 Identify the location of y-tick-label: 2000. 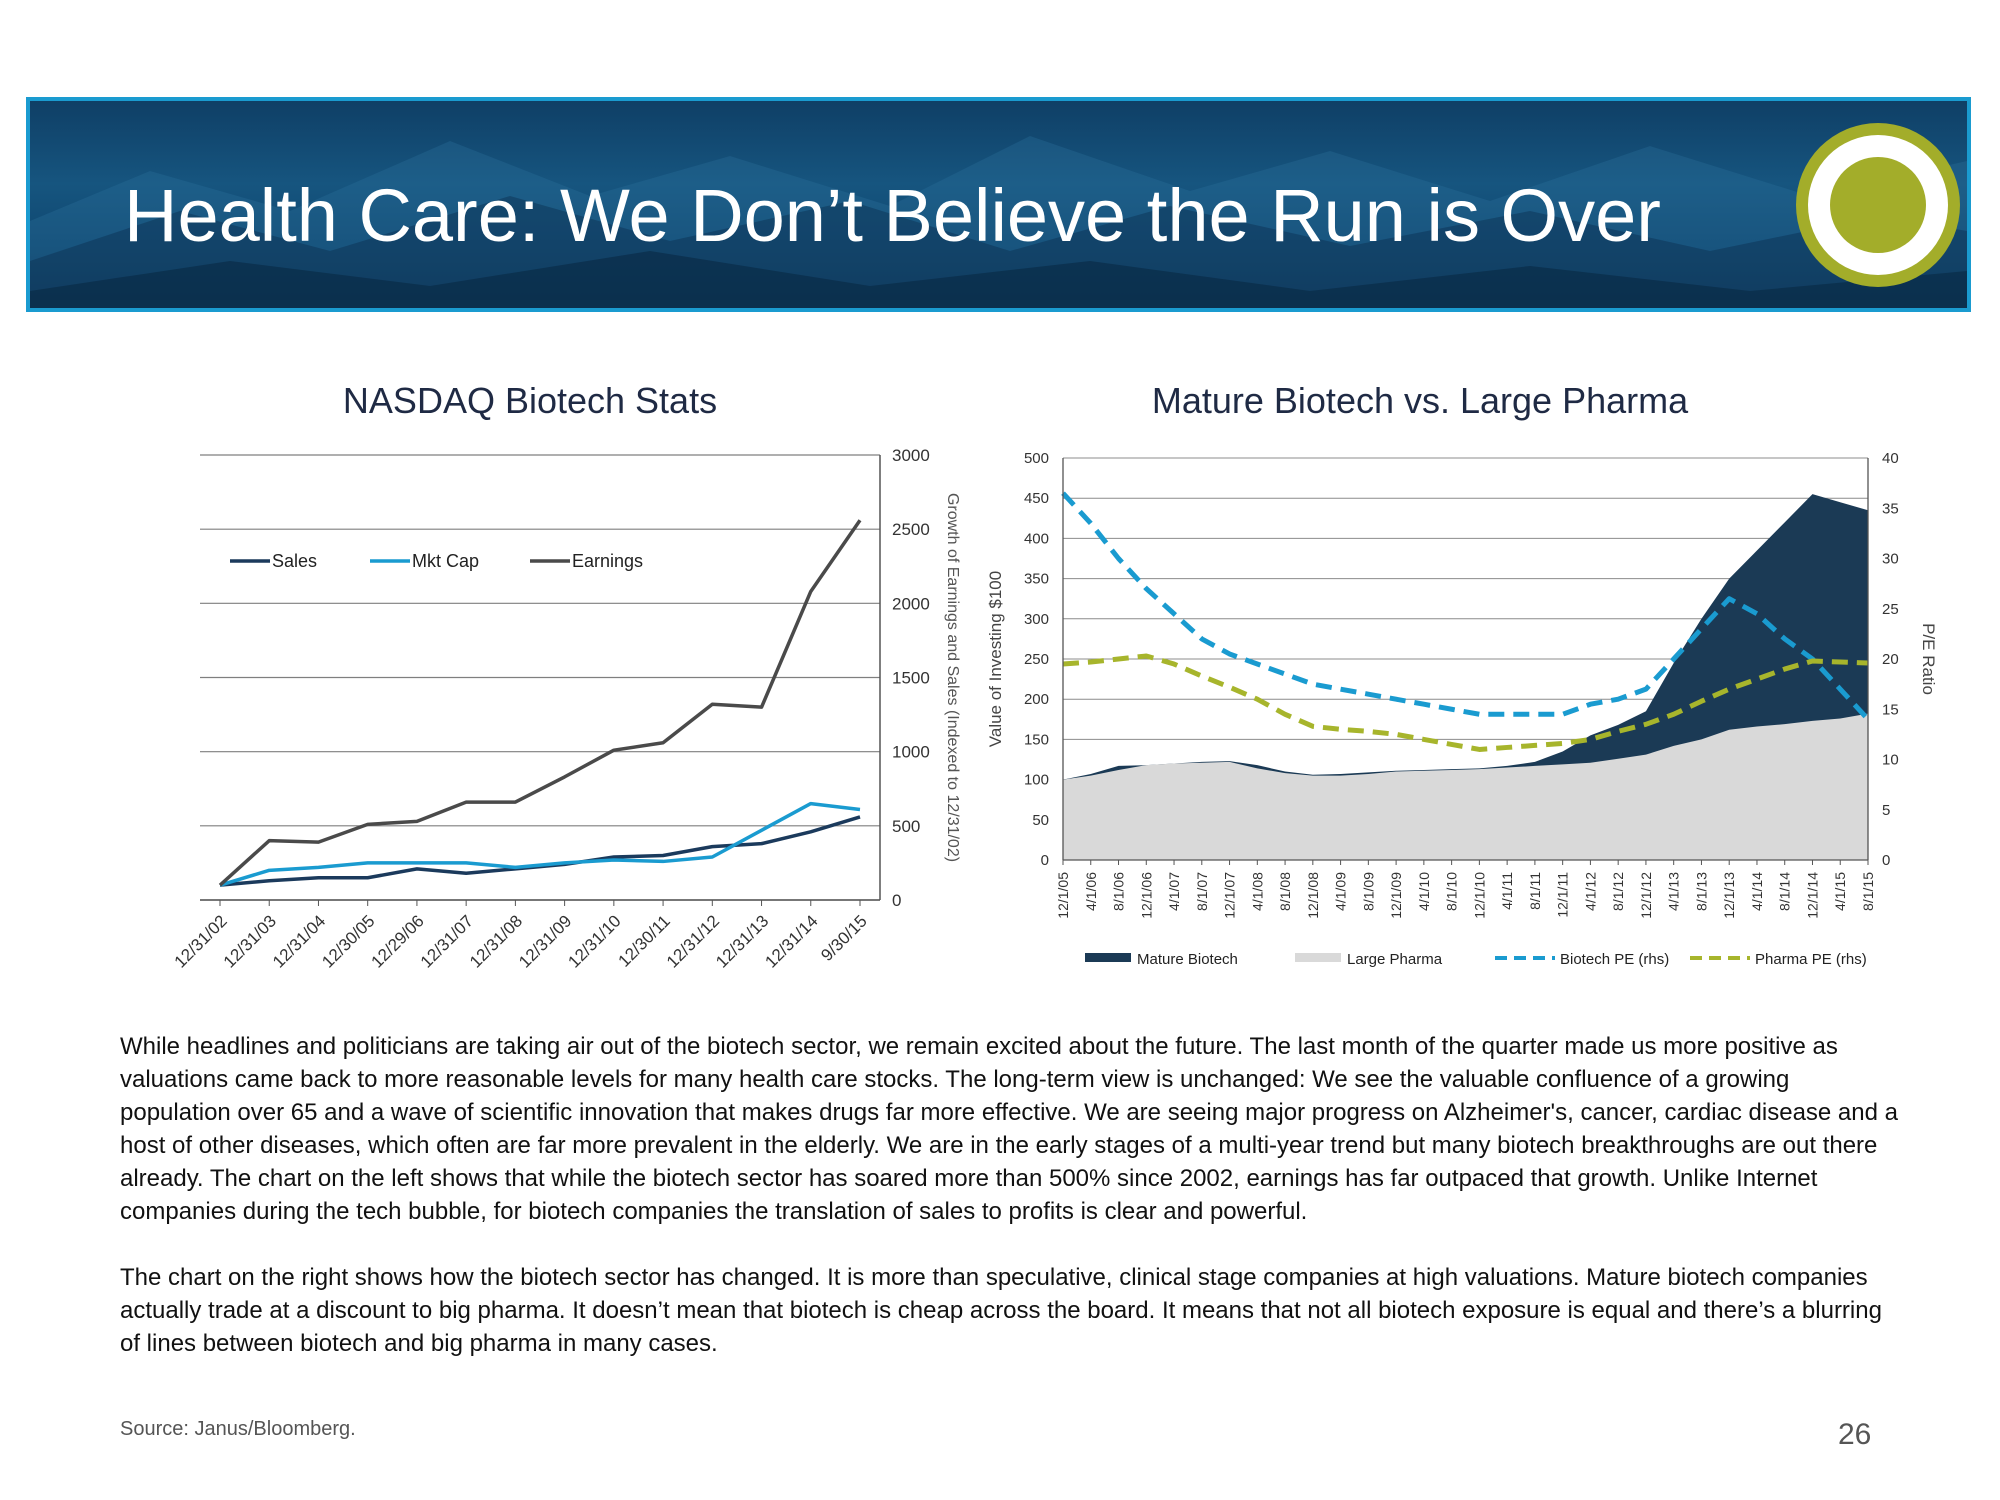
(911, 603).